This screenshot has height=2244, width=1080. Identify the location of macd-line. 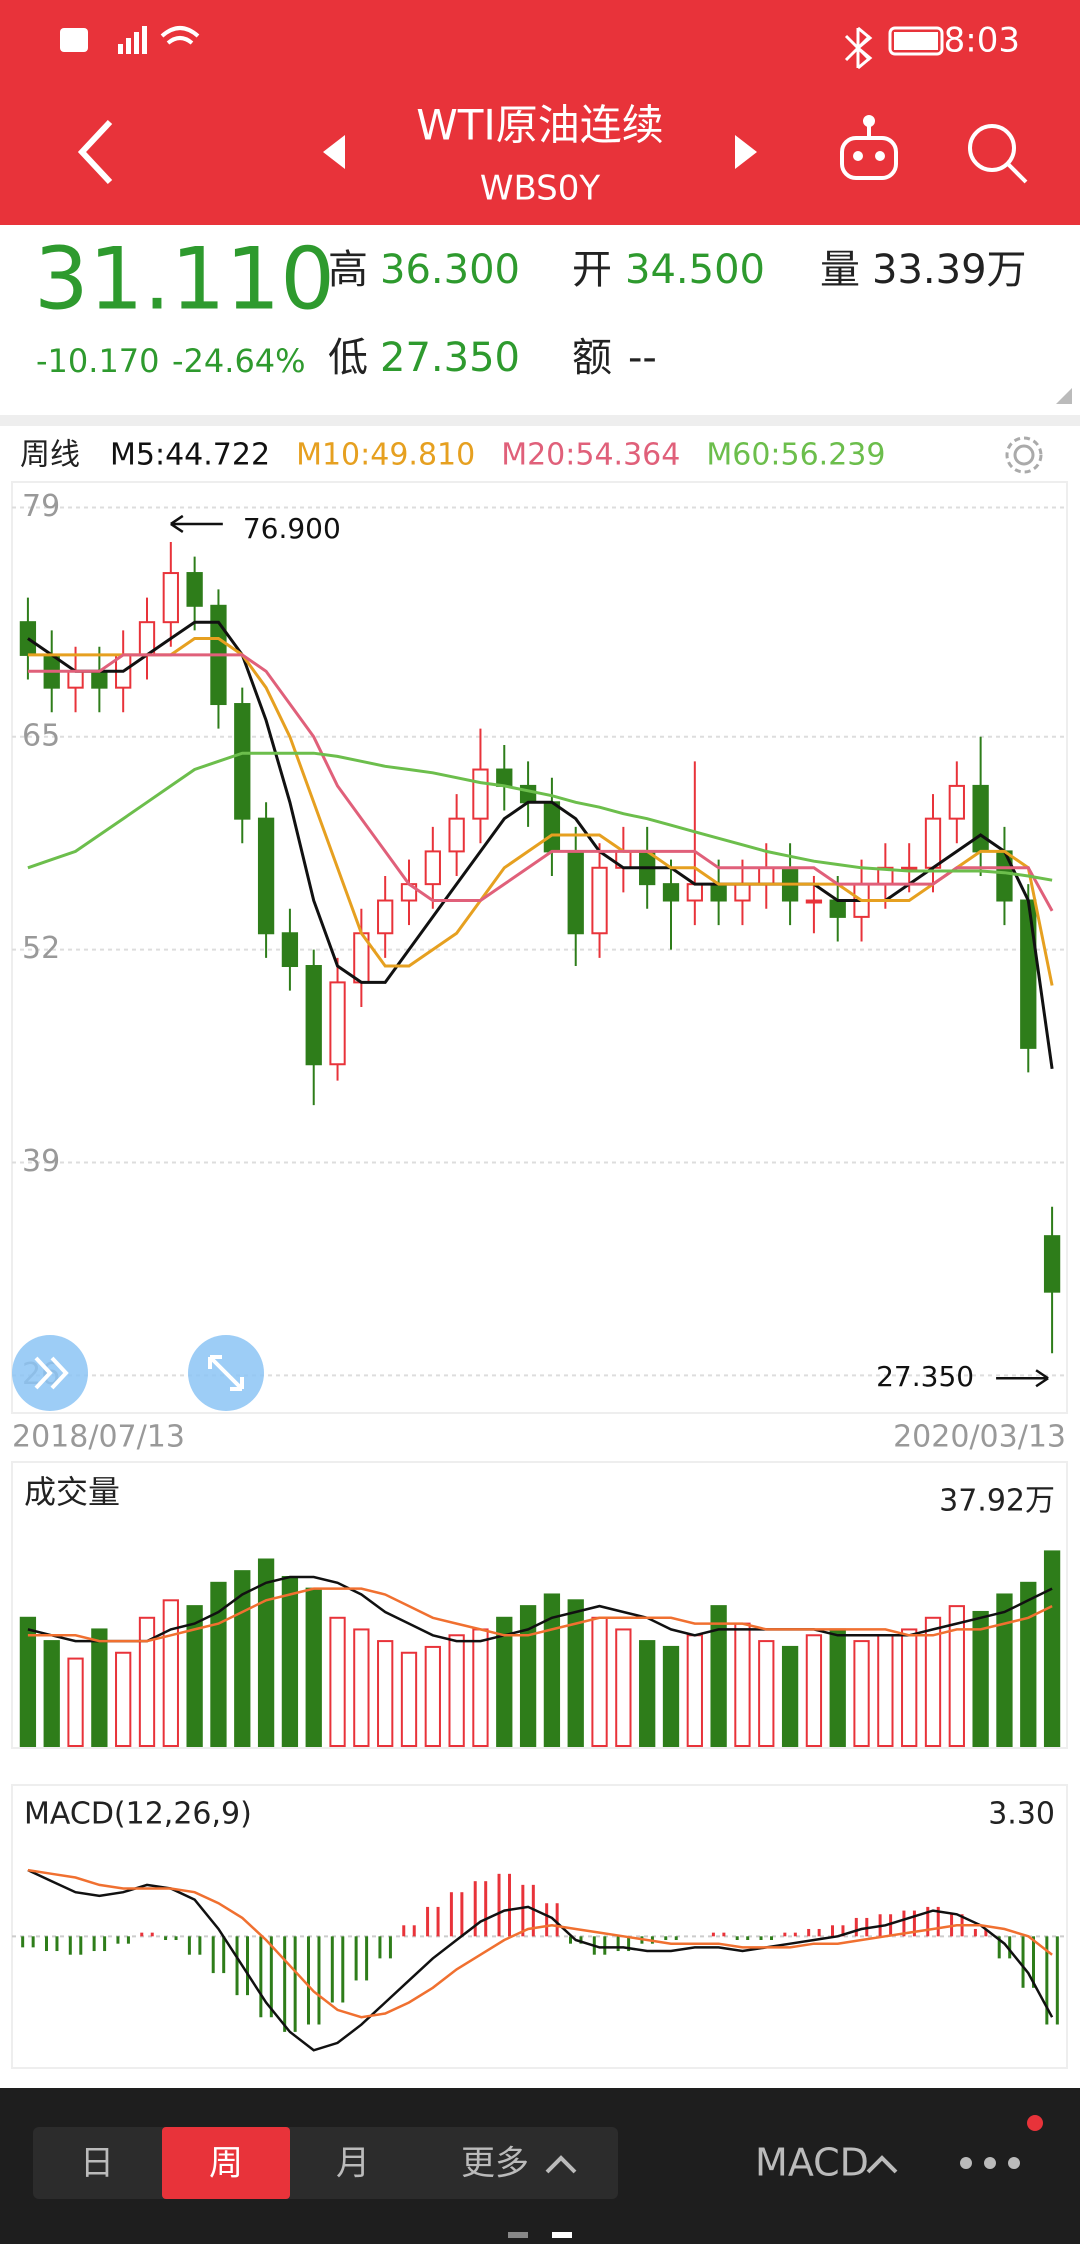
(540, 1943).